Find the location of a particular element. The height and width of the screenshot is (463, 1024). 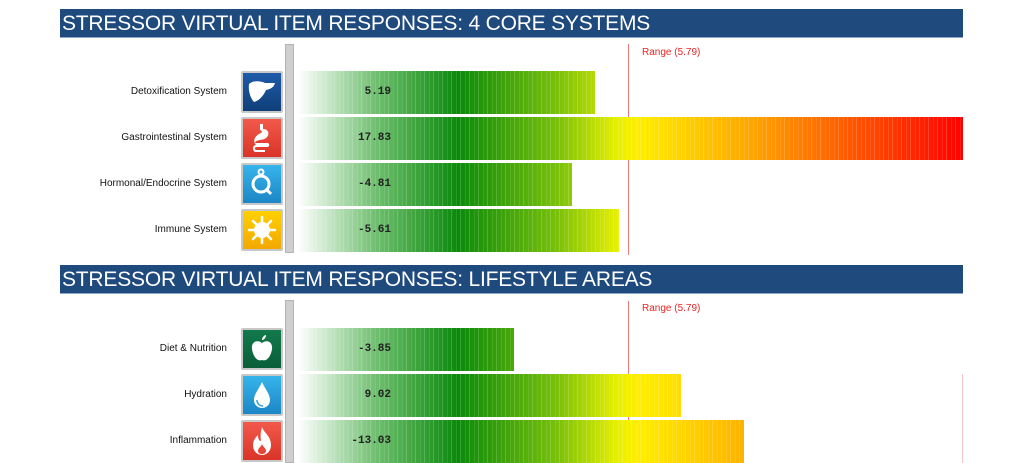

virus-icon is located at coordinates (262, 230).